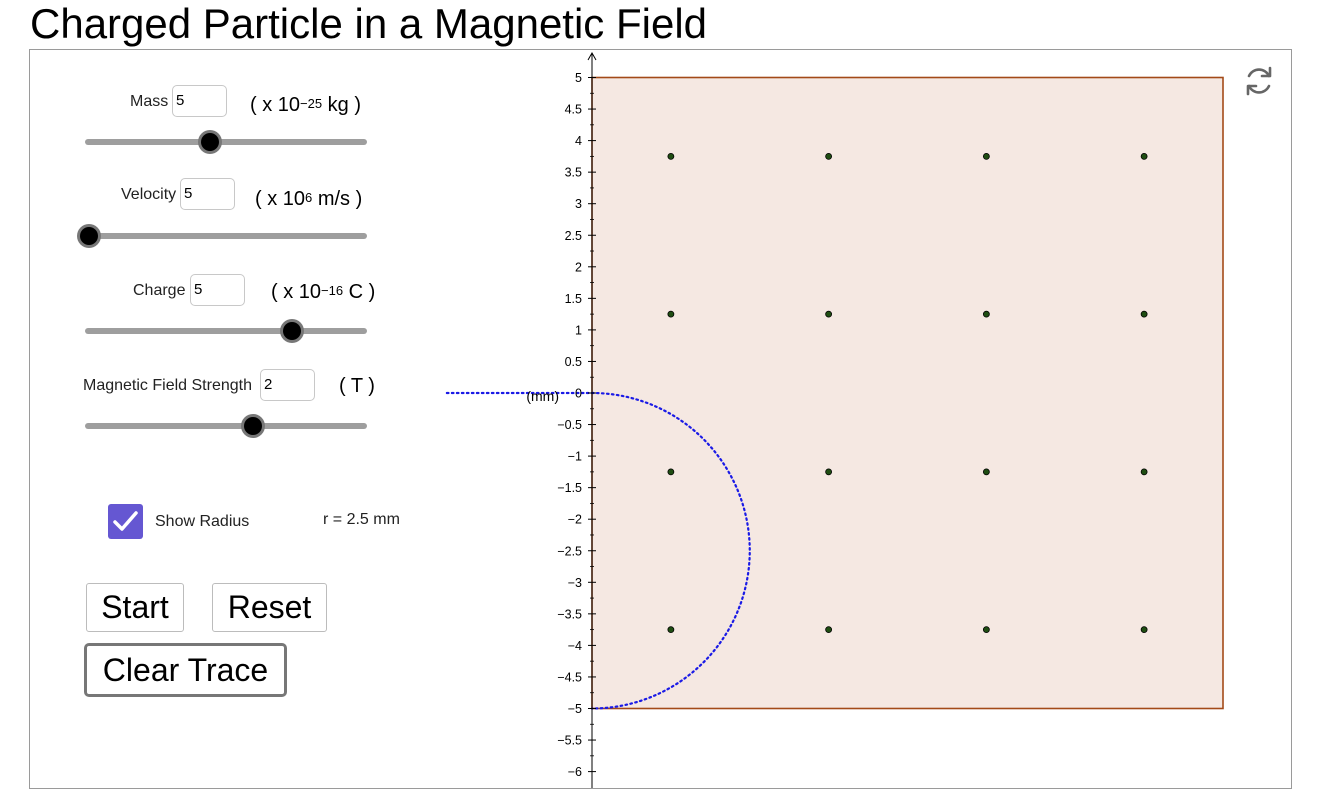  Describe the element at coordinates (569, 488) in the screenshot. I see `y-tick-label: −1.5` at that location.